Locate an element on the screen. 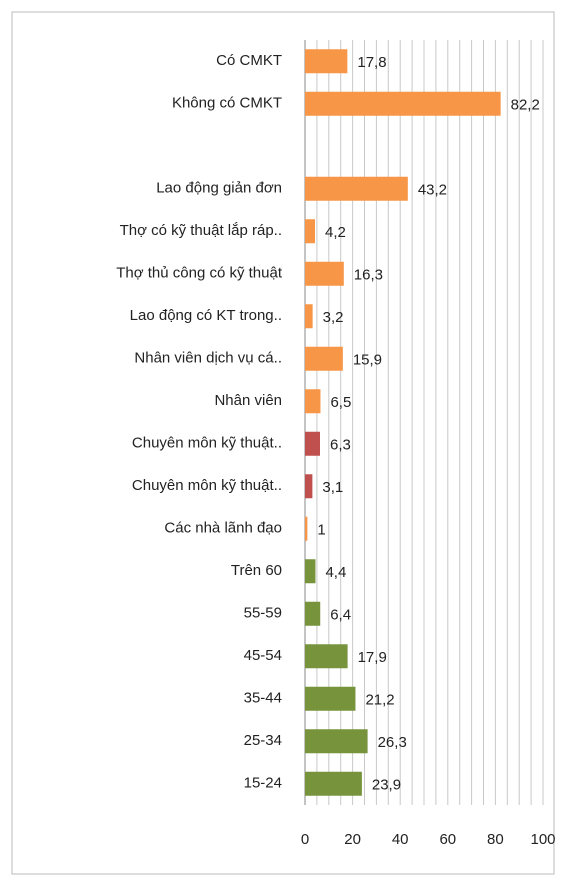  value-label: 3,1 is located at coordinates (332, 487).